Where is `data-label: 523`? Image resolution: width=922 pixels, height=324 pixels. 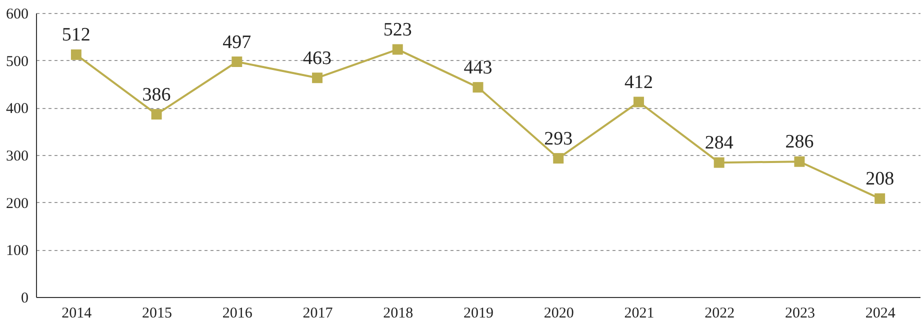 data-label: 523 is located at coordinates (397, 29).